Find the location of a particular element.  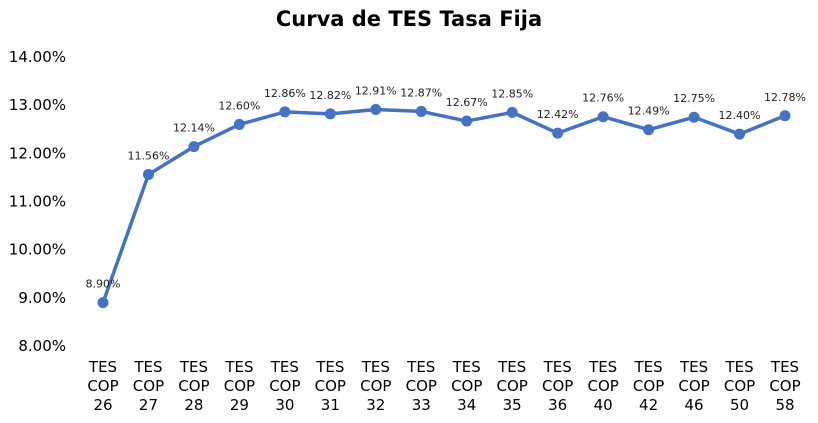

x-tick-label: TES COP 35 is located at coordinates (512, 386).